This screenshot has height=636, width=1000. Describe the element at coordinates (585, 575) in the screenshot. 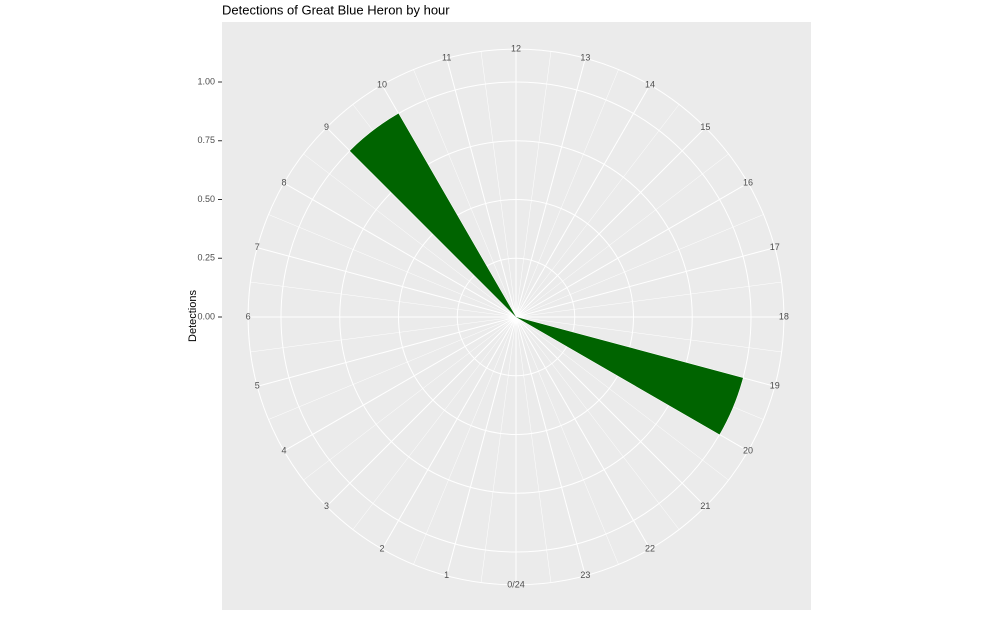

I see `x-tick-label: 23` at that location.